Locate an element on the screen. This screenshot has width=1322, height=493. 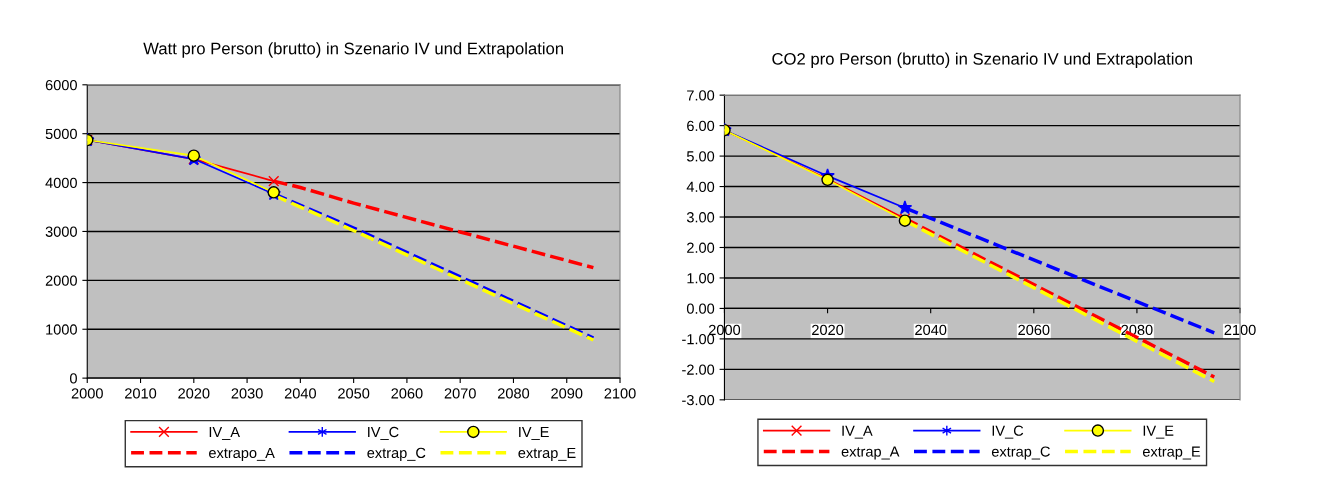
legend-label: extrapo_A is located at coordinates (242, 454).